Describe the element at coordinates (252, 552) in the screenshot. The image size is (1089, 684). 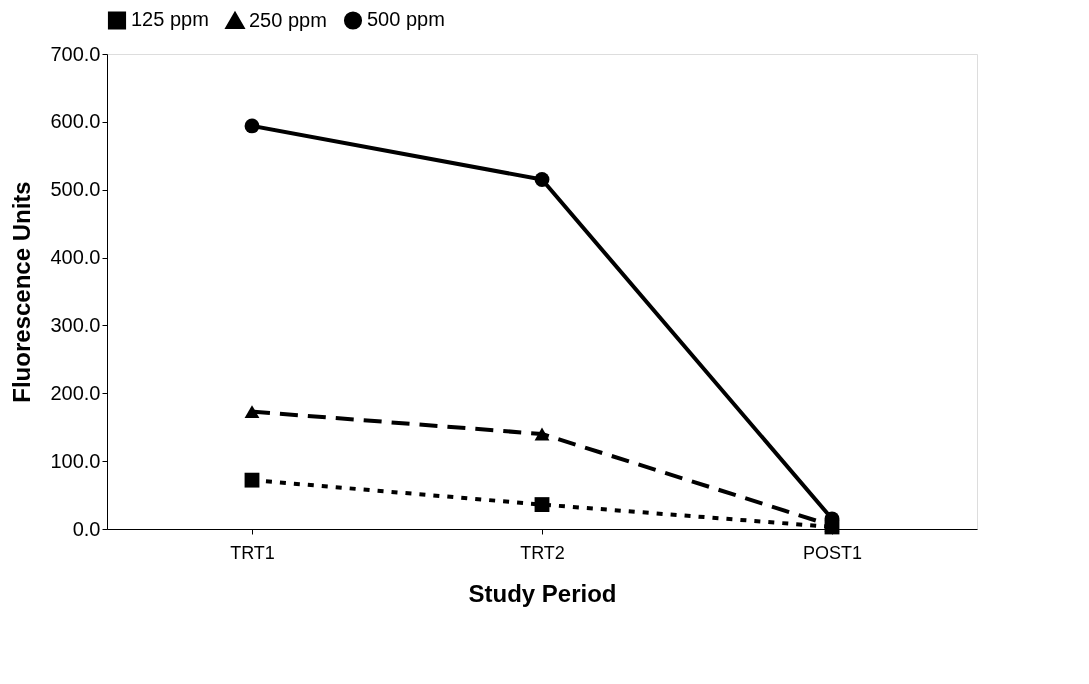
I see `x-tick-label: TRT1` at that location.